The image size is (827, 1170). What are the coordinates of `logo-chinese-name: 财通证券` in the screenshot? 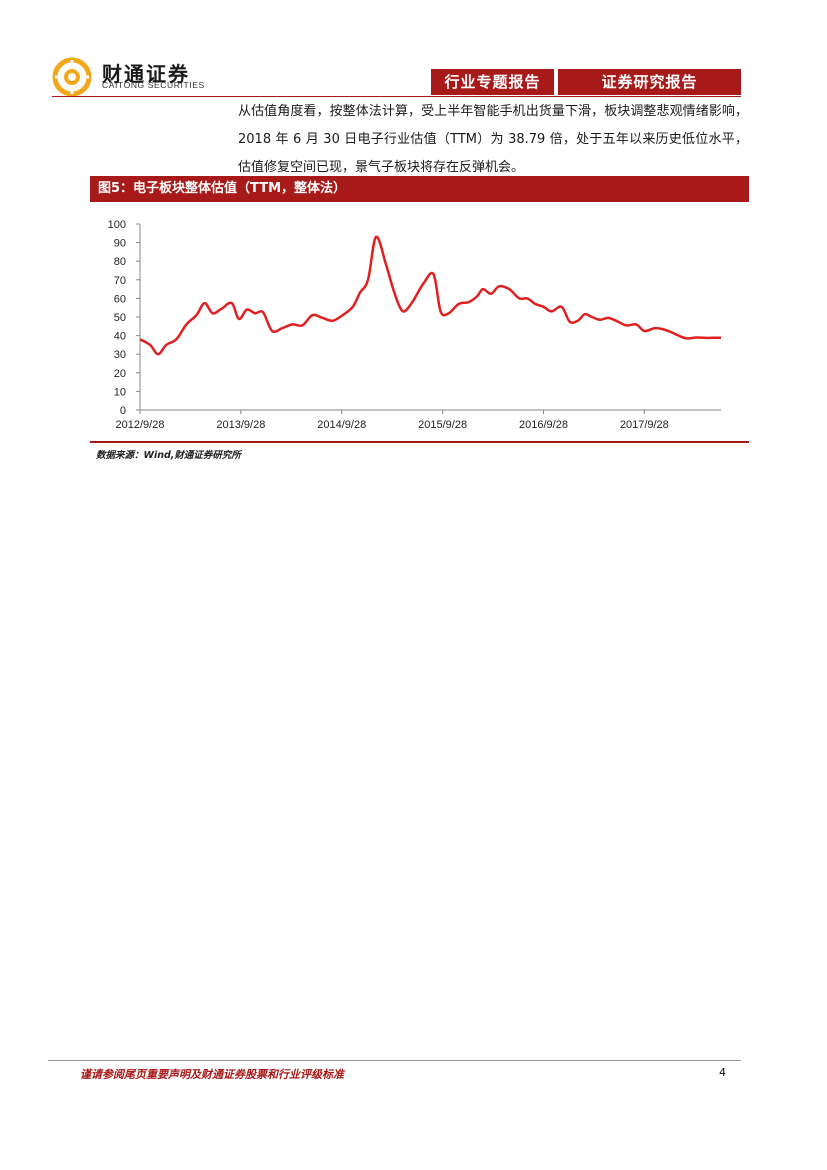 It's located at (146, 74).